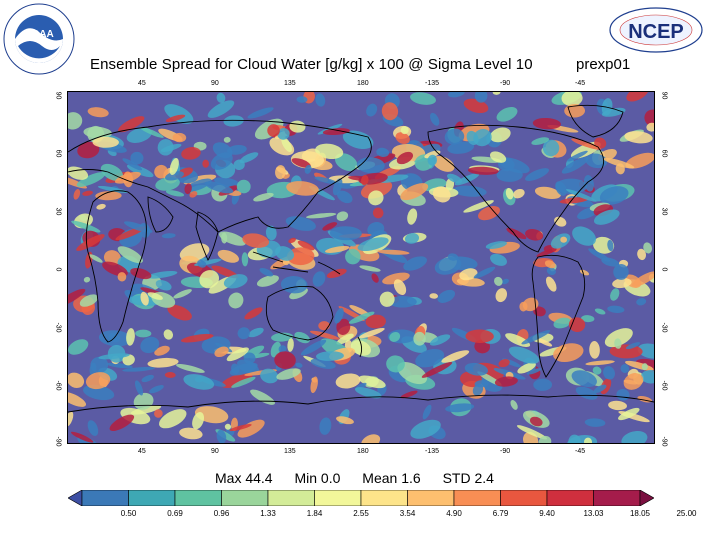 The height and width of the screenshot is (540, 720). What do you see at coordinates (363, 83) in the screenshot?
I see `lon-tick-top: 180` at bounding box center [363, 83].